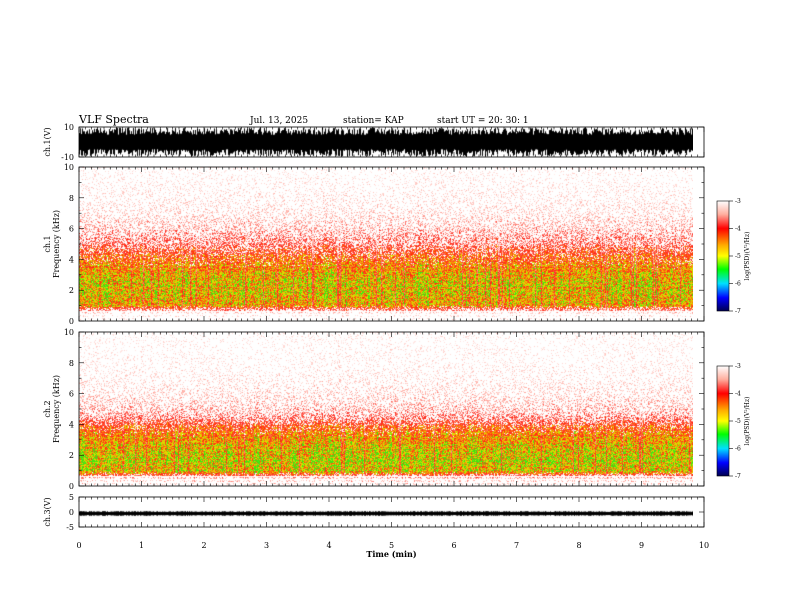 Image resolution: width=792 pixels, height=612 pixels. What do you see at coordinates (78, 545) in the screenshot?
I see `x-tick-label: 0` at bounding box center [78, 545].